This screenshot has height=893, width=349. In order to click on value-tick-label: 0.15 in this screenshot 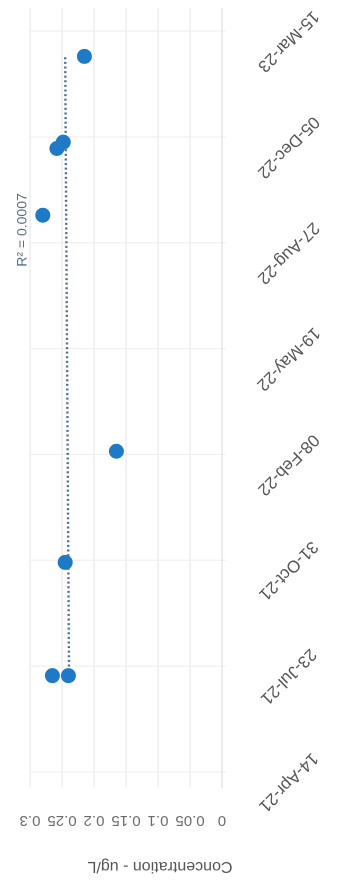, I will do `click(125, 820)`.